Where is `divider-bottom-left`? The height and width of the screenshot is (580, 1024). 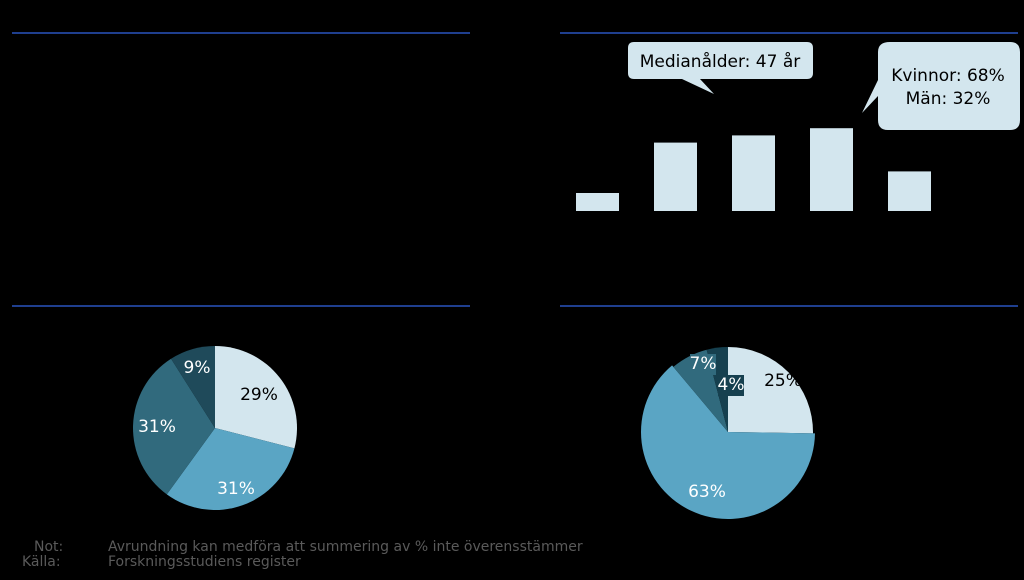
divider-bottom-left is located at coordinates (241, 306).